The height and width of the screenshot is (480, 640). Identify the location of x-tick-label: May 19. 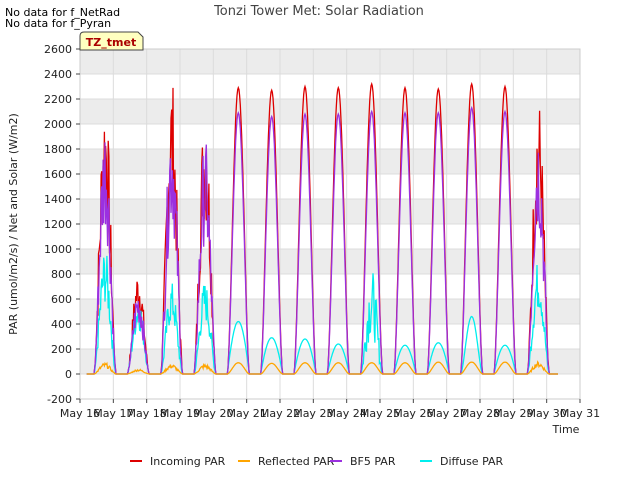
(180, 413).